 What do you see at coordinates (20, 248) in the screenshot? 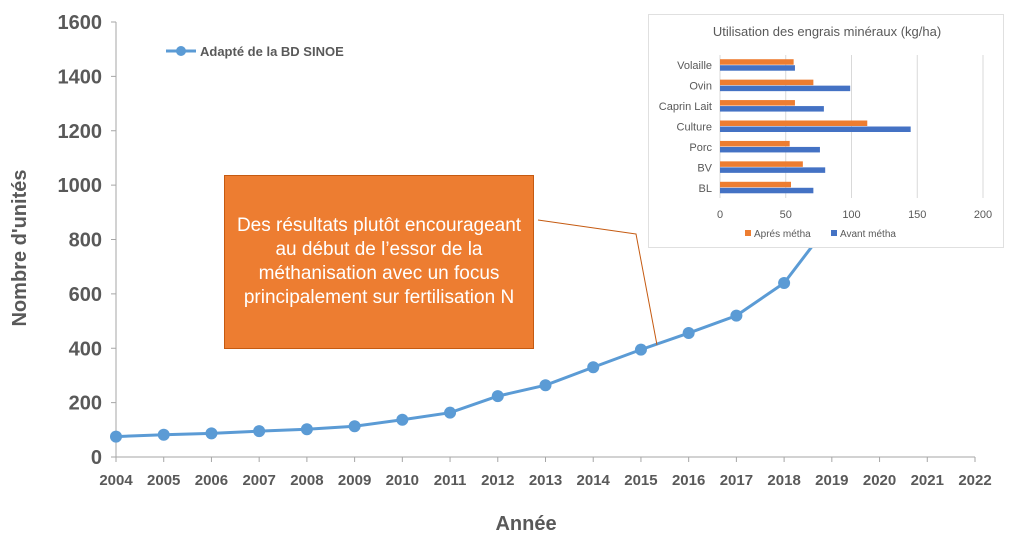
I see `y-axis-title: Nombre d'unités` at bounding box center [20, 248].